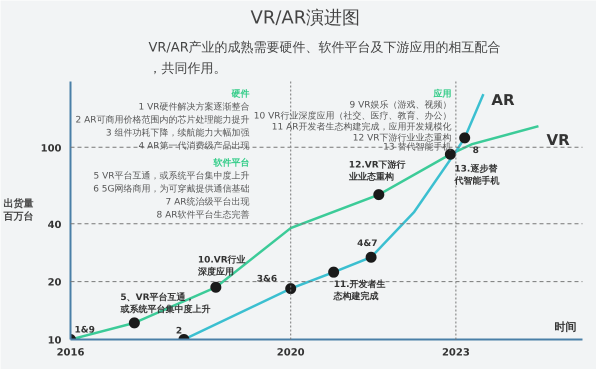  I want to click on annotation: 硬件, so click(240, 94).